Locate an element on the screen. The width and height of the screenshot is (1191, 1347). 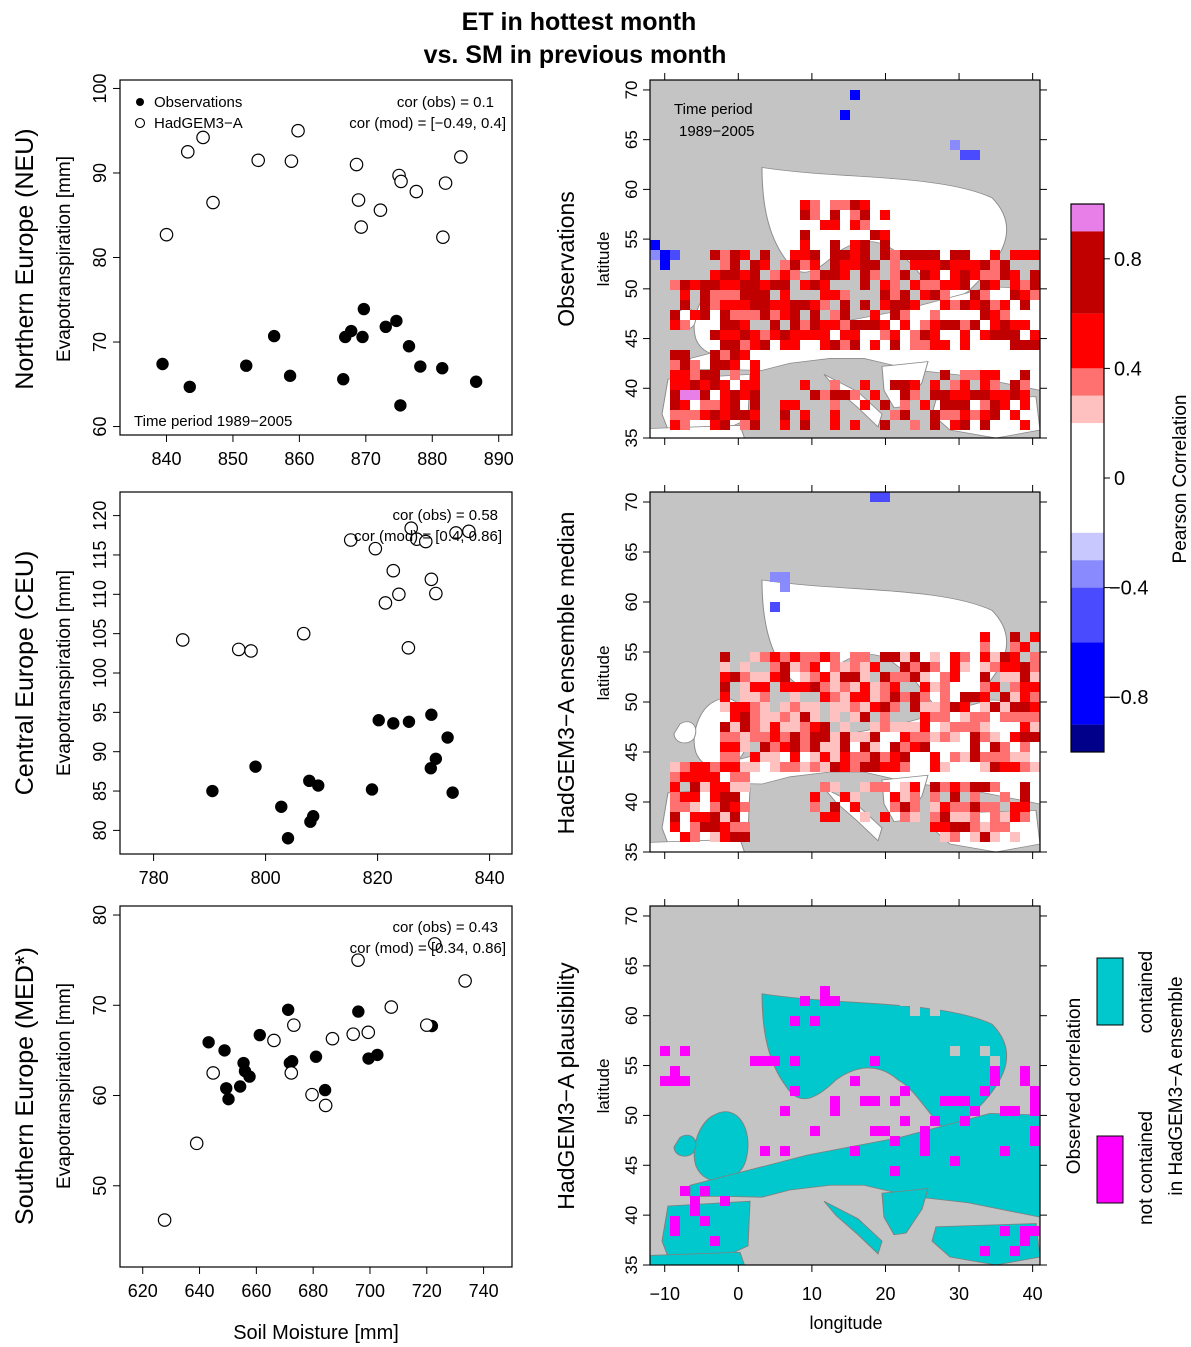
scatter-neu-axes: 840 850 860 870 880 890 60 70 80 90 100 is located at coordinates (302, 271).